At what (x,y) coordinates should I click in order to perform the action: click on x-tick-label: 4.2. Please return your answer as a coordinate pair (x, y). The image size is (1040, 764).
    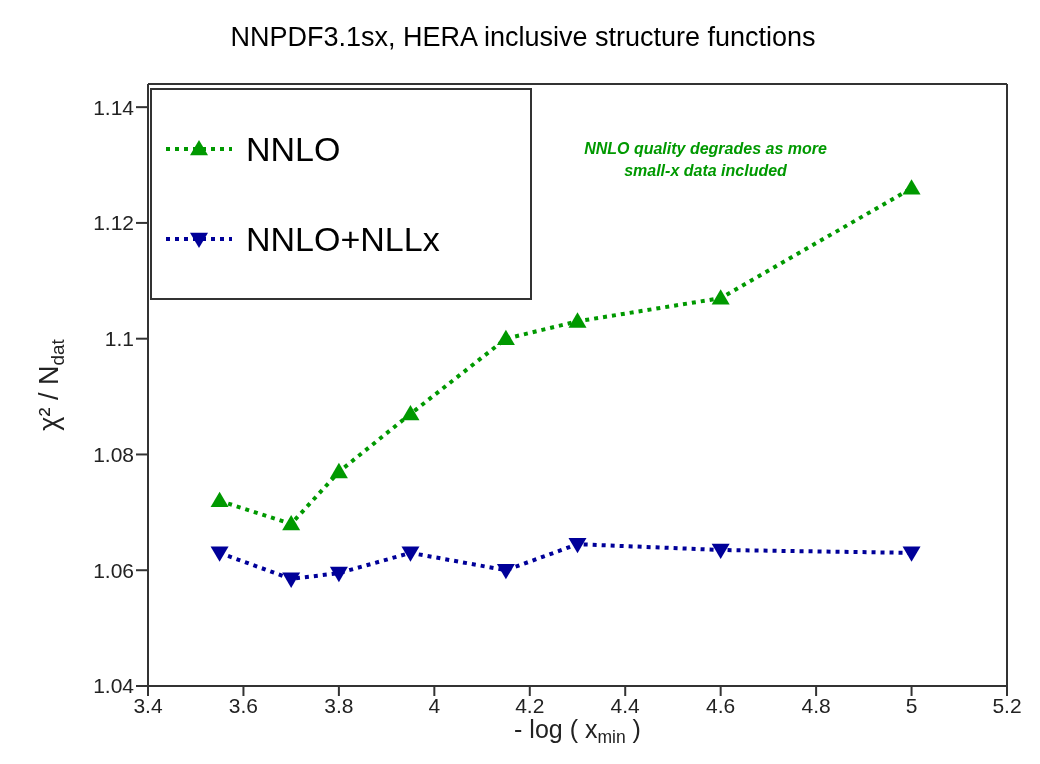
    Looking at the image, I should click on (530, 705).